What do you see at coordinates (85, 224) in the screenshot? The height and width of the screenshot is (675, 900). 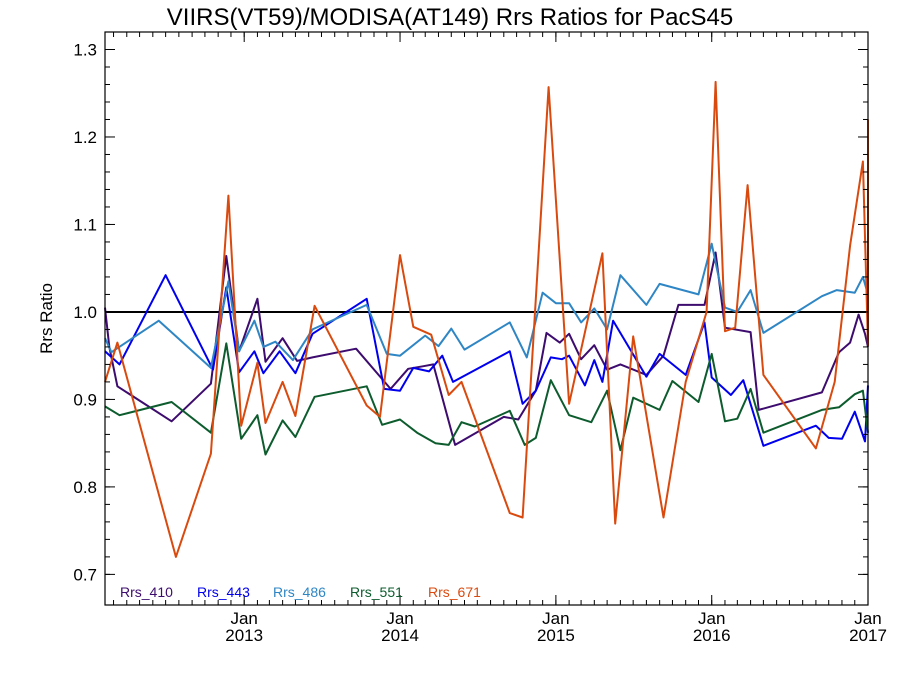 I see `y-tick-label: 1.1` at bounding box center [85, 224].